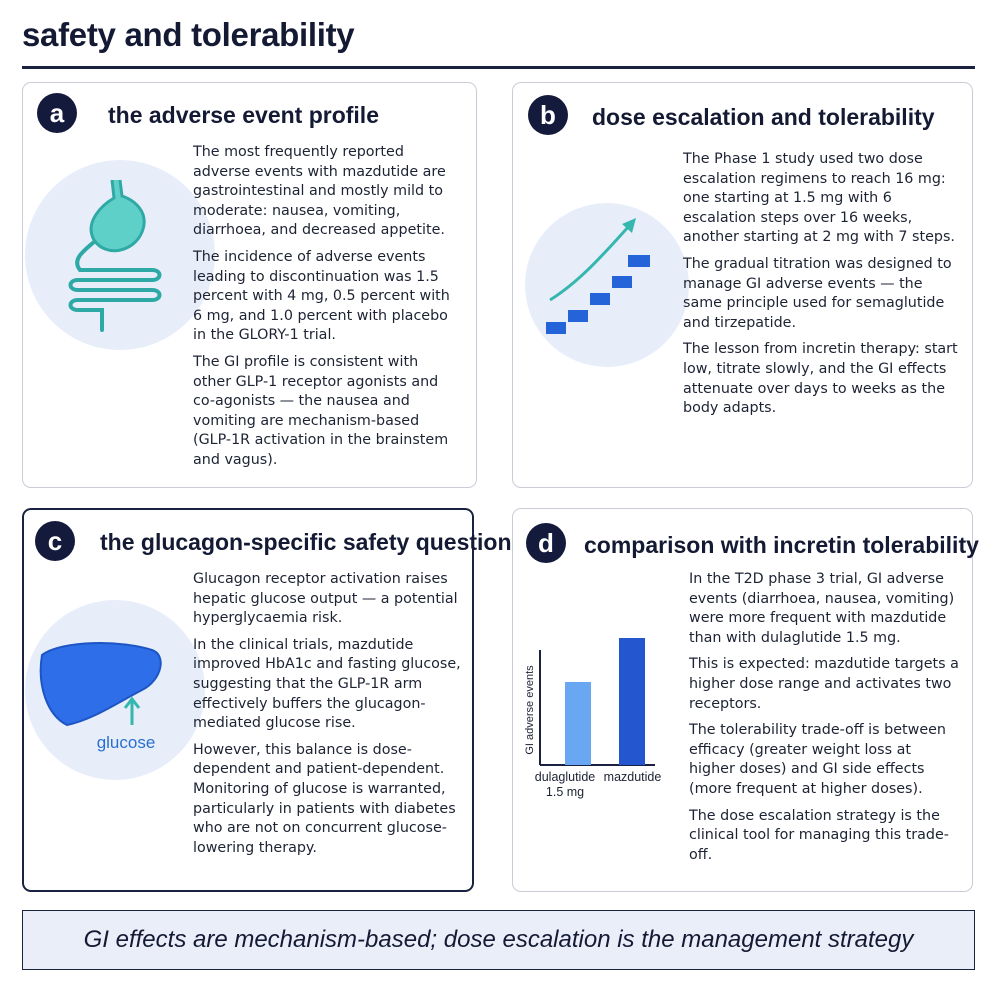 The width and height of the screenshot is (1000, 1000). Describe the element at coordinates (57, 113) in the screenshot. I see `panel-letter: a` at that location.